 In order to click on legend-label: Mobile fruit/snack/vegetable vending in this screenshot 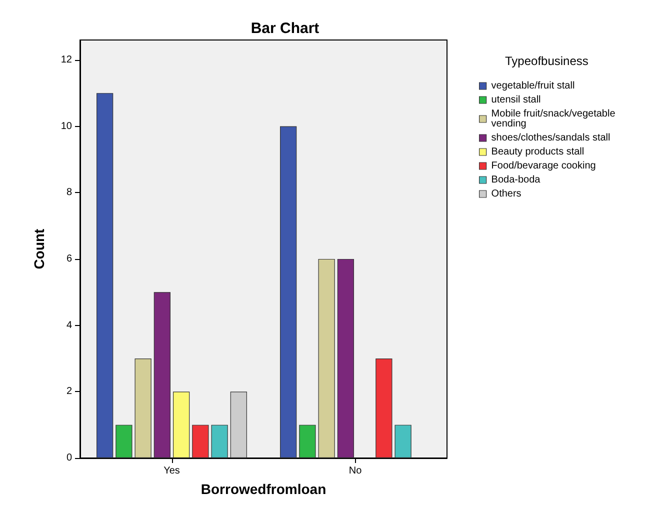, I will do `click(554, 119)`.